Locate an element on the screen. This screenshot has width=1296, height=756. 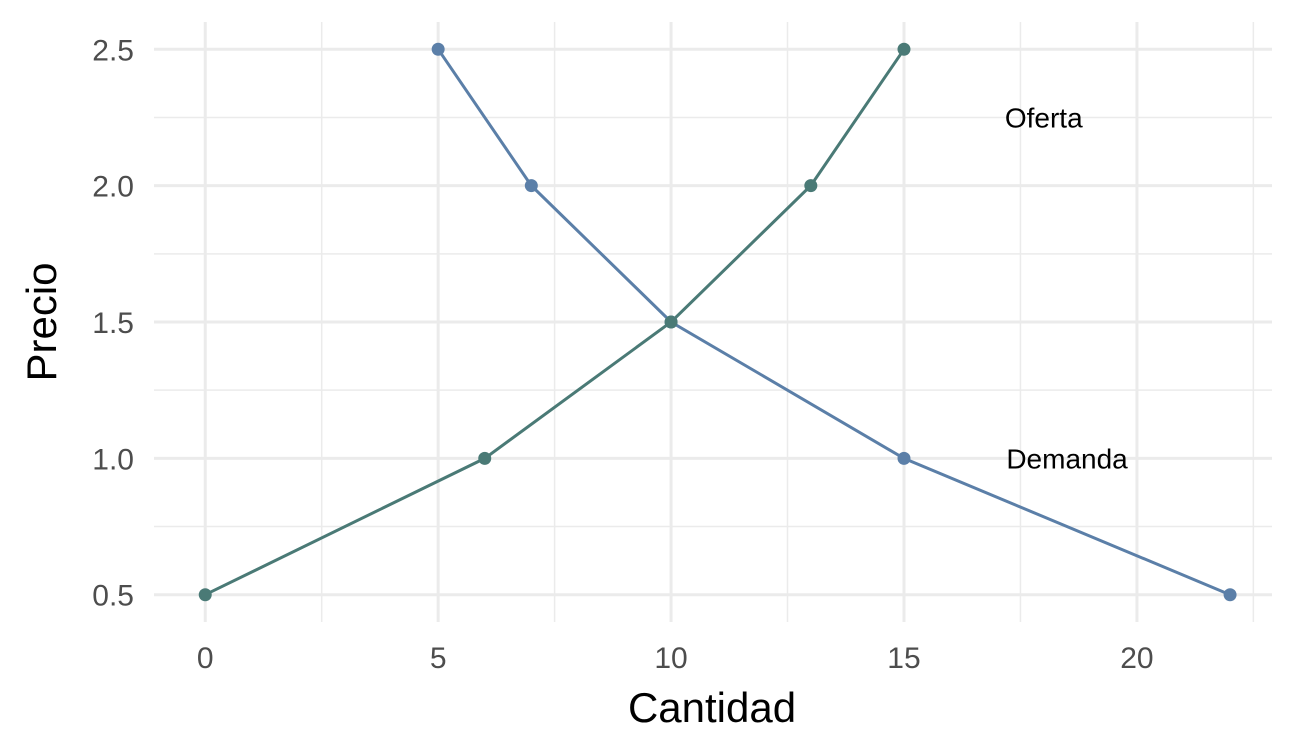
x-tick-label-2: 10 is located at coordinates (670, 658).